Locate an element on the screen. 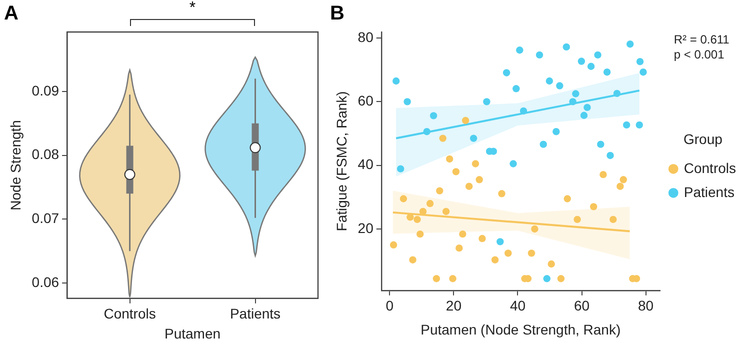  x-tick-label: Controls is located at coordinates (130, 314).